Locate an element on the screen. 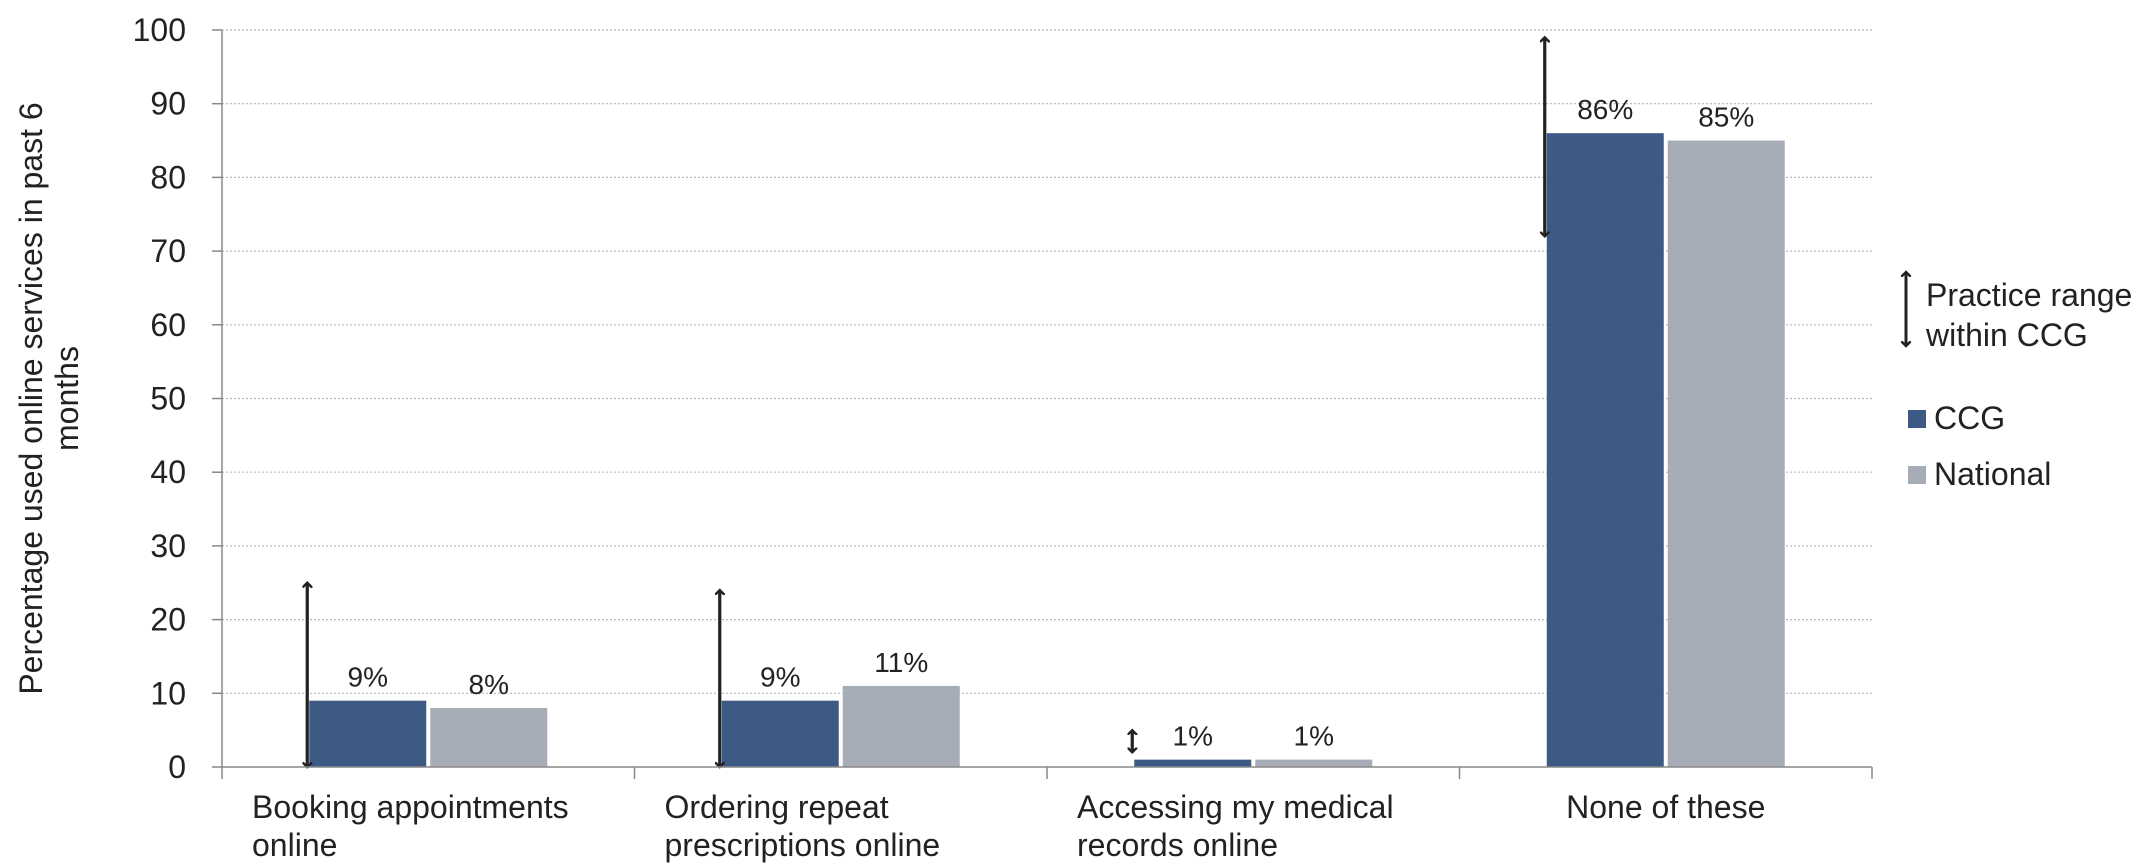  legend-label-ccg: CCG is located at coordinates (1969, 418).